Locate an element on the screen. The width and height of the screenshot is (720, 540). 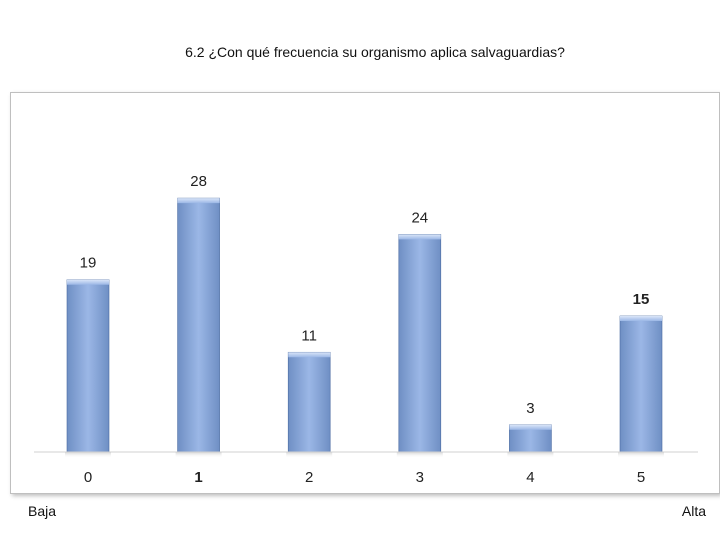
x-tick-label-3: 3 is located at coordinates (420, 477).